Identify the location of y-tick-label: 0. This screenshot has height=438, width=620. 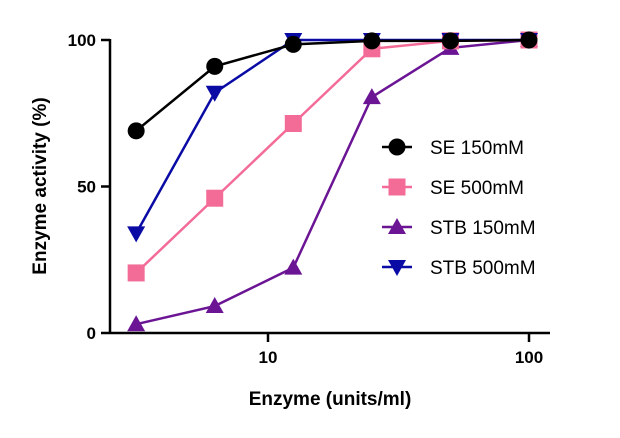
(91, 333).